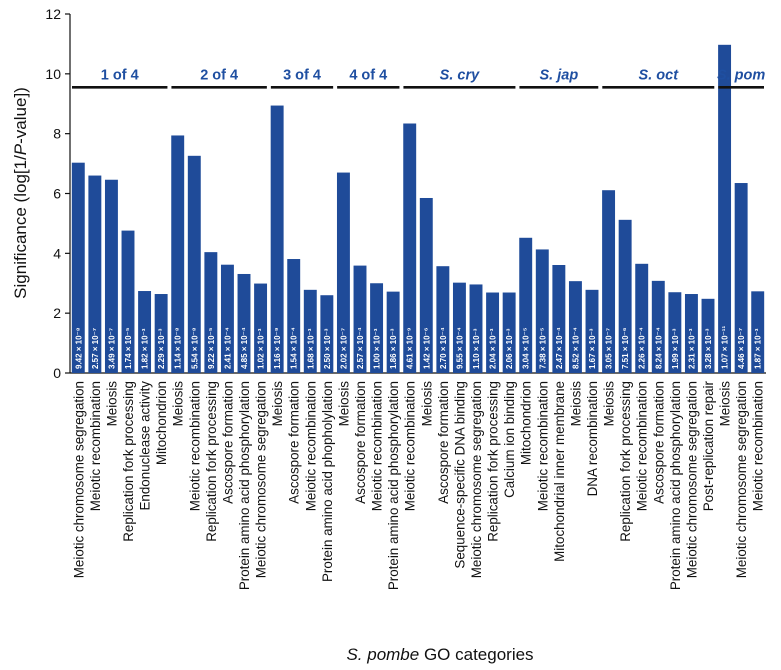  What do you see at coordinates (343, 348) in the screenshot?
I see `p-value-label: 2.02 × 10⁻⁷` at bounding box center [343, 348].